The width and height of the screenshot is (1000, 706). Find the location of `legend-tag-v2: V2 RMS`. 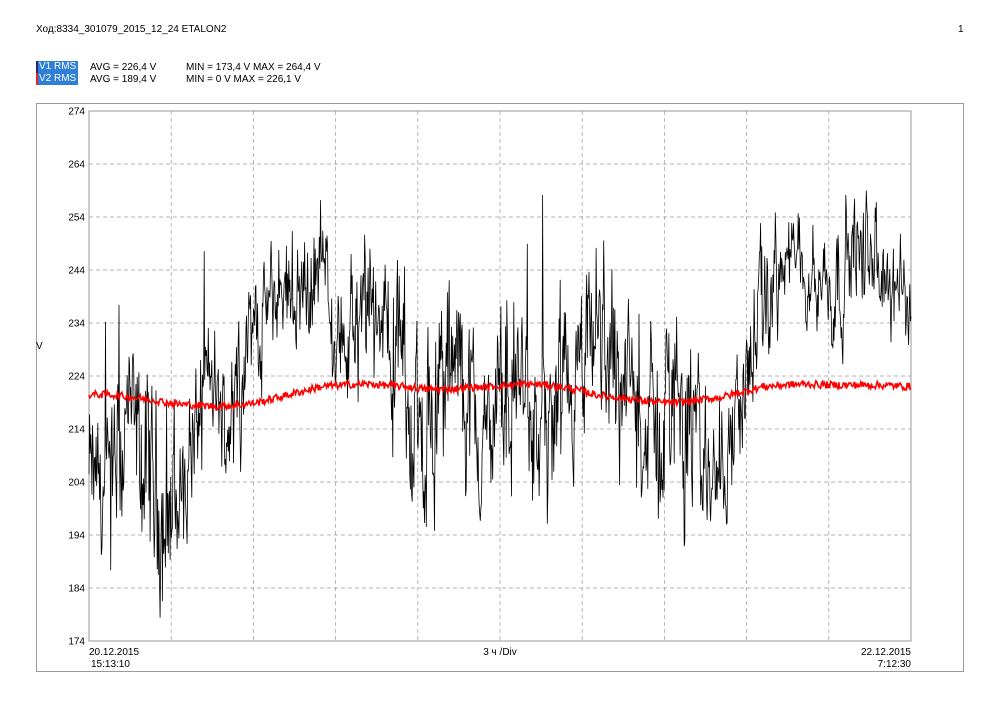

legend-tag-v2: V2 RMS is located at coordinates (57, 79).